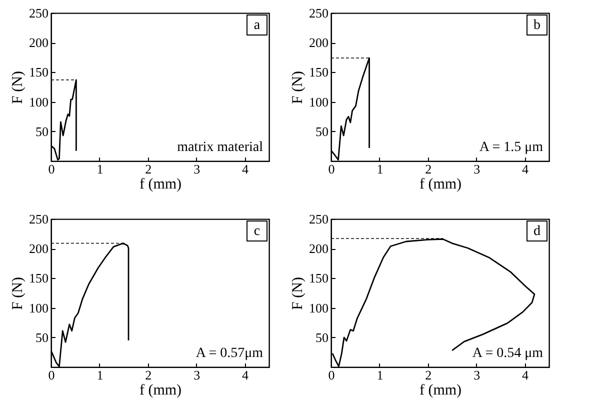 The width and height of the screenshot is (608, 414). What do you see at coordinates (220, 147) in the screenshot?
I see `annotation: matrix material` at bounding box center [220, 147].